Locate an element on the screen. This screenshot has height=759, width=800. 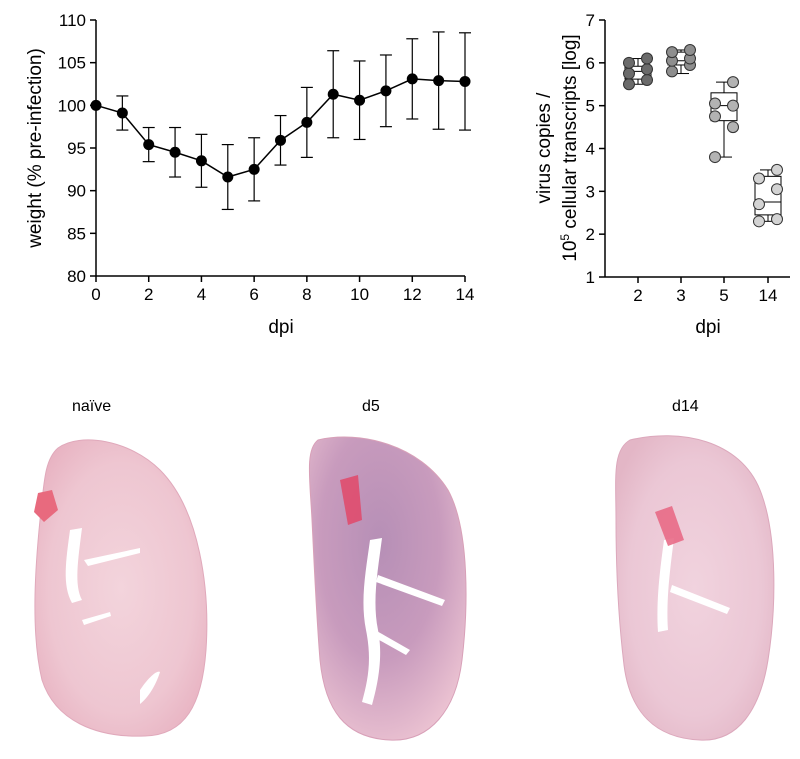
virus-y-tick-label: 1 is located at coordinates (590, 277).